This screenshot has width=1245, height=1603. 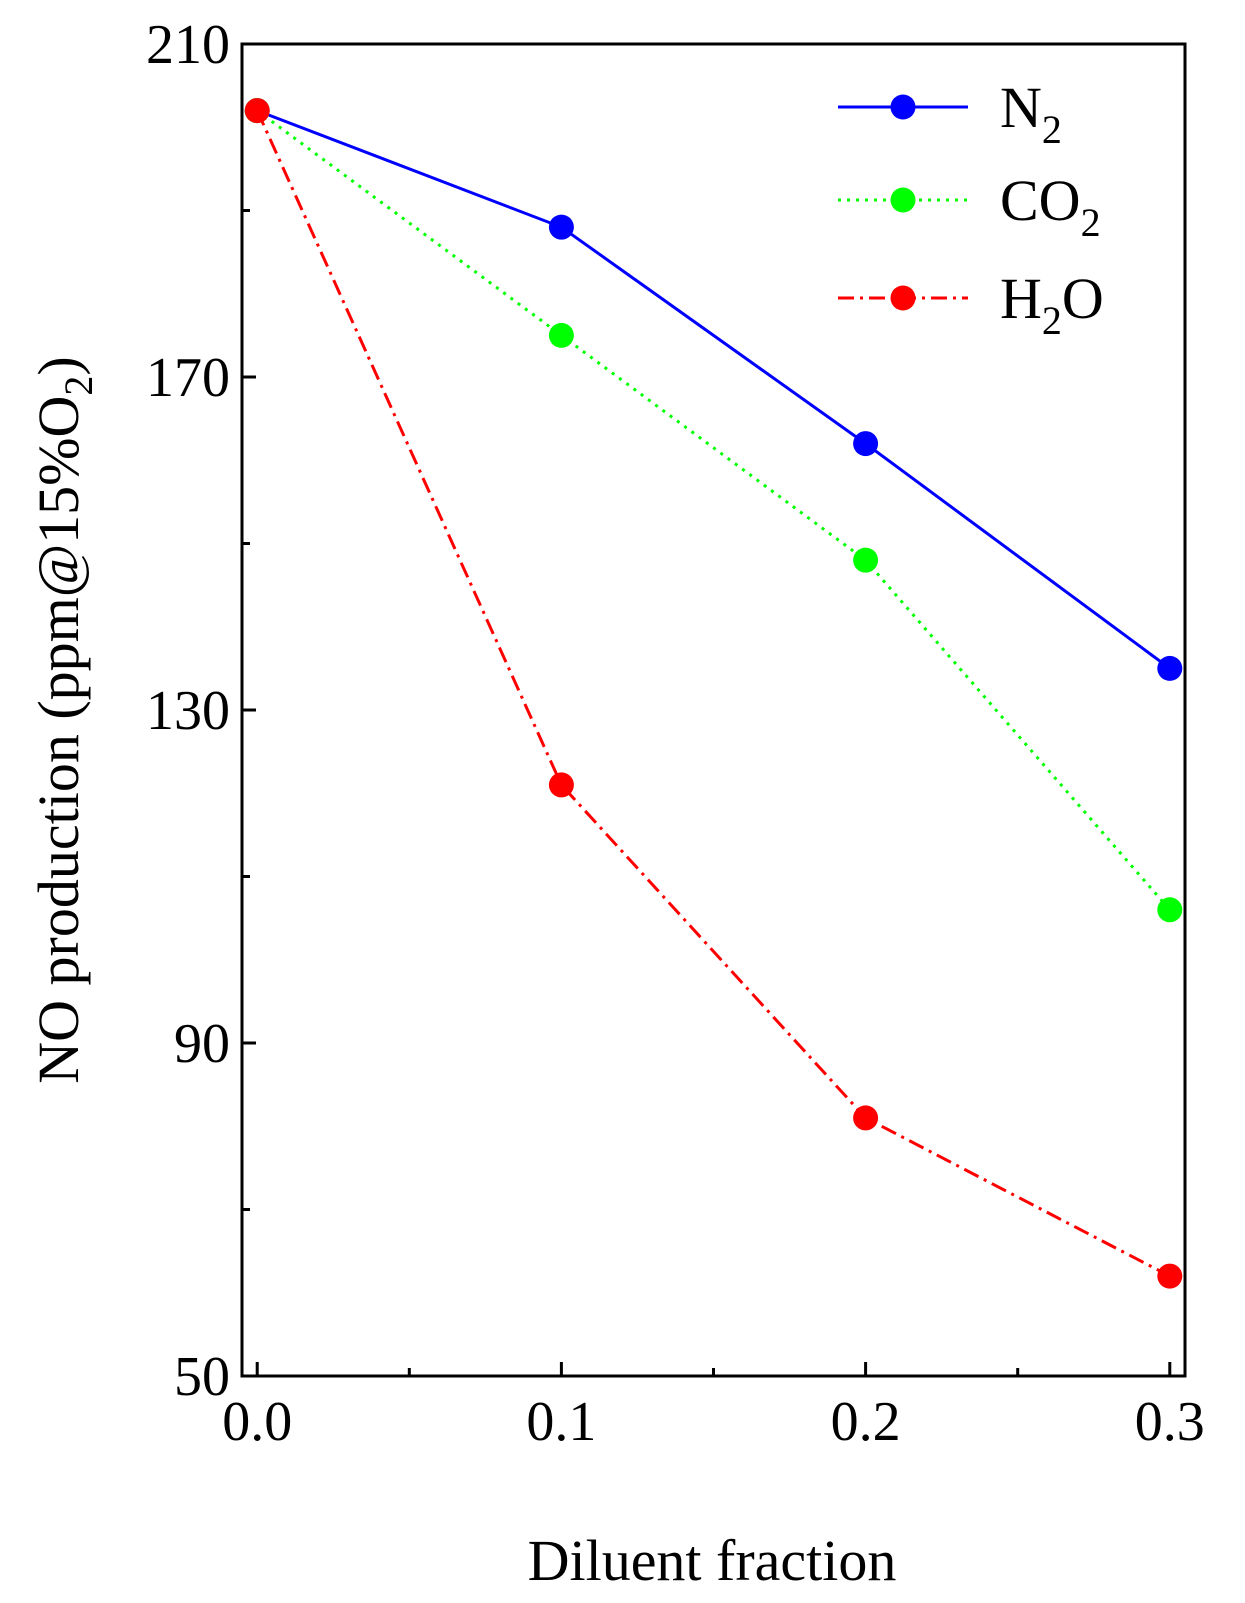 What do you see at coordinates (1170, 1422) in the screenshot?
I see `x-tick-label: 0.3` at bounding box center [1170, 1422].